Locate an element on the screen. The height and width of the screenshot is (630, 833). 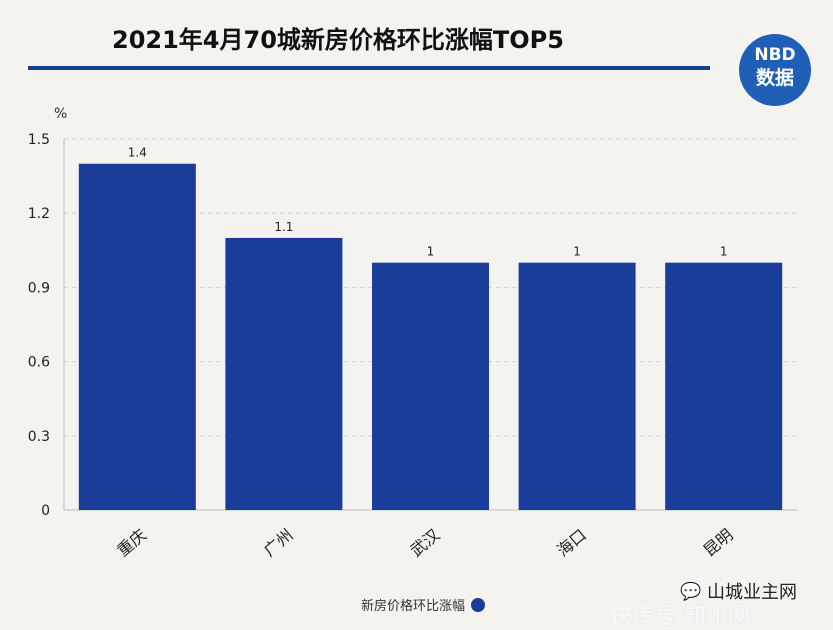
title-rule is located at coordinates (369, 68).